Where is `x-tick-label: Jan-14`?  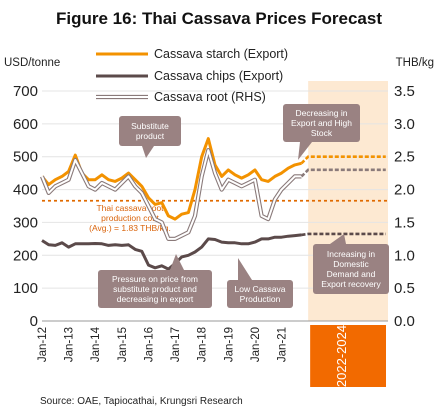 x-tick-label: Jan-14 is located at coordinates (96, 344).